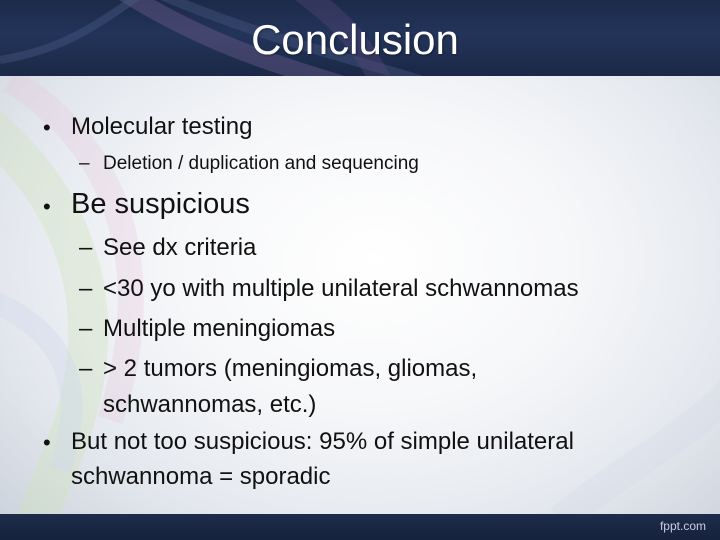  I want to click on title-bar: Conclusion, so click(360, 38).